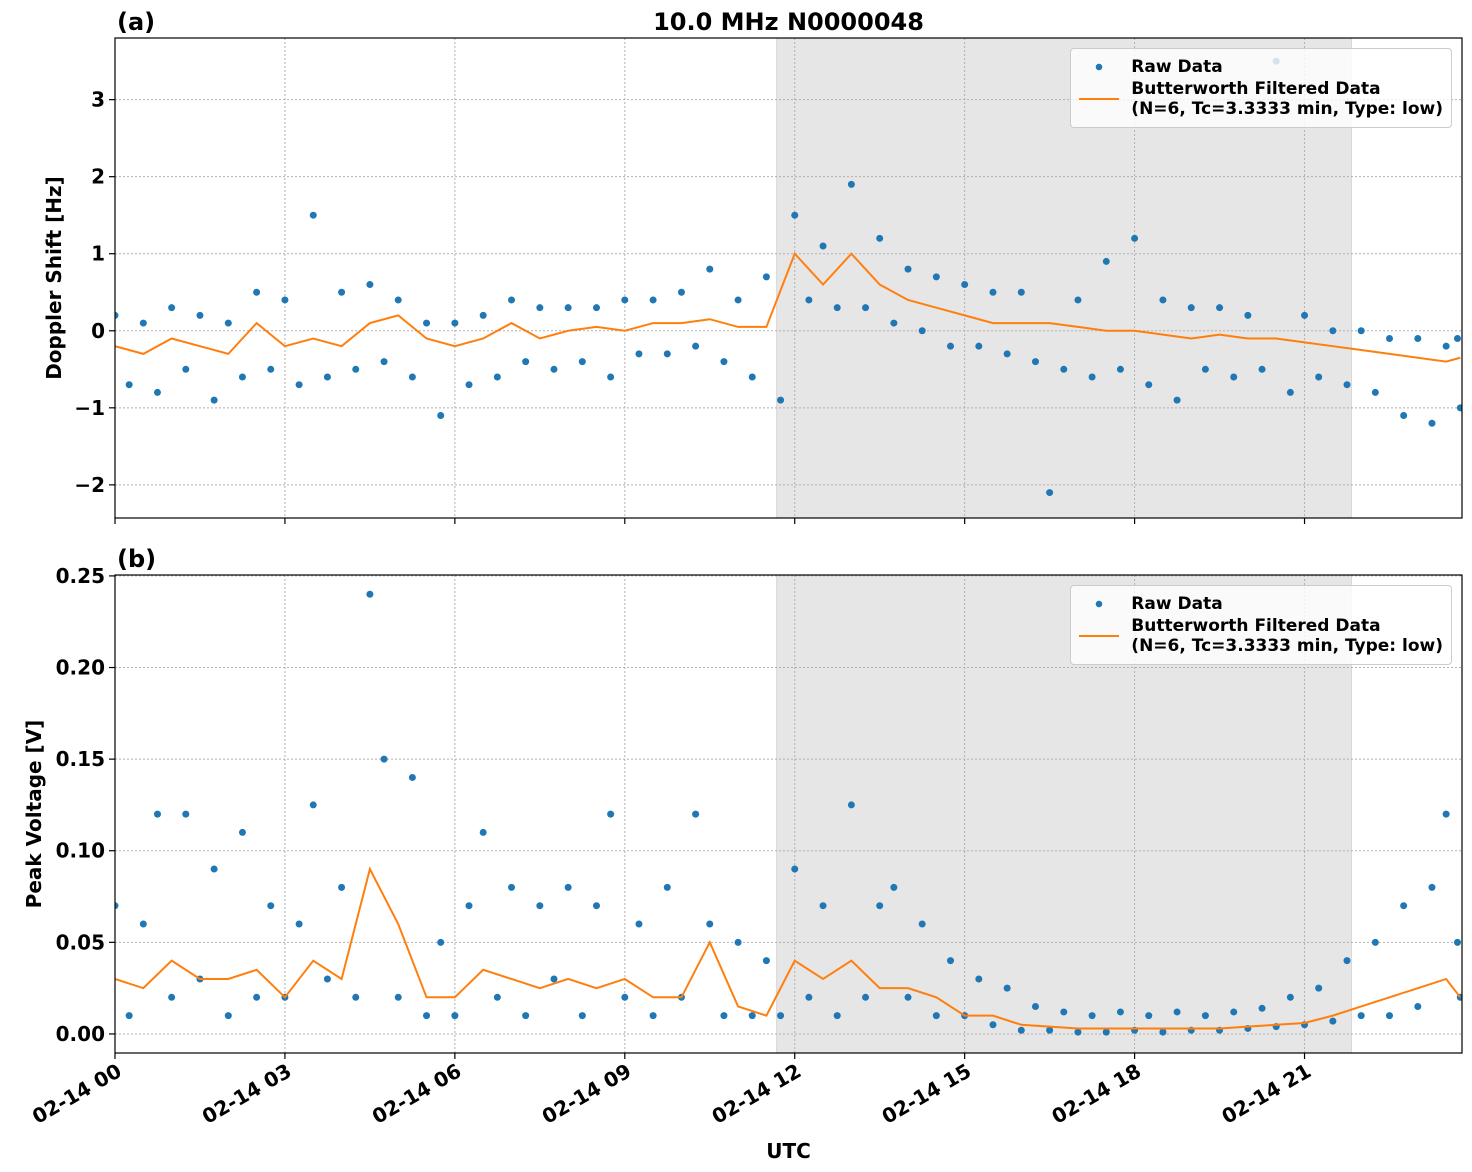  Describe the element at coordinates (1261, 604) in the screenshot. I see `legend-entry: Raw Data` at that location.